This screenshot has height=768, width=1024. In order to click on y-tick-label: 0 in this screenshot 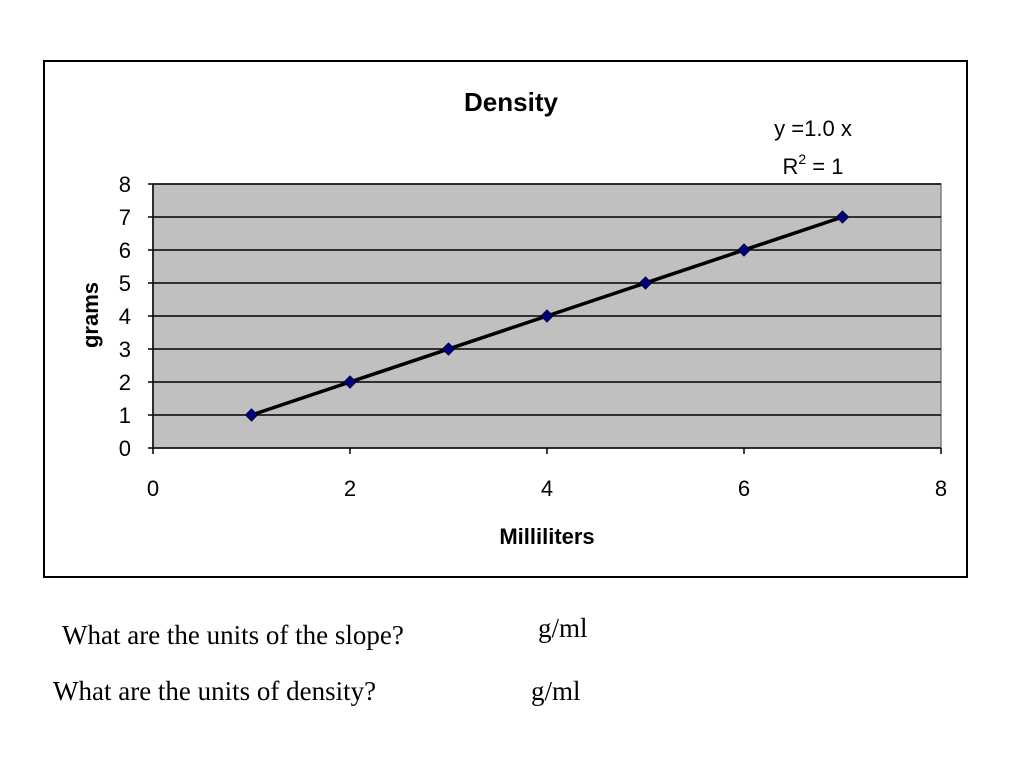, I will do `click(125, 448)`.